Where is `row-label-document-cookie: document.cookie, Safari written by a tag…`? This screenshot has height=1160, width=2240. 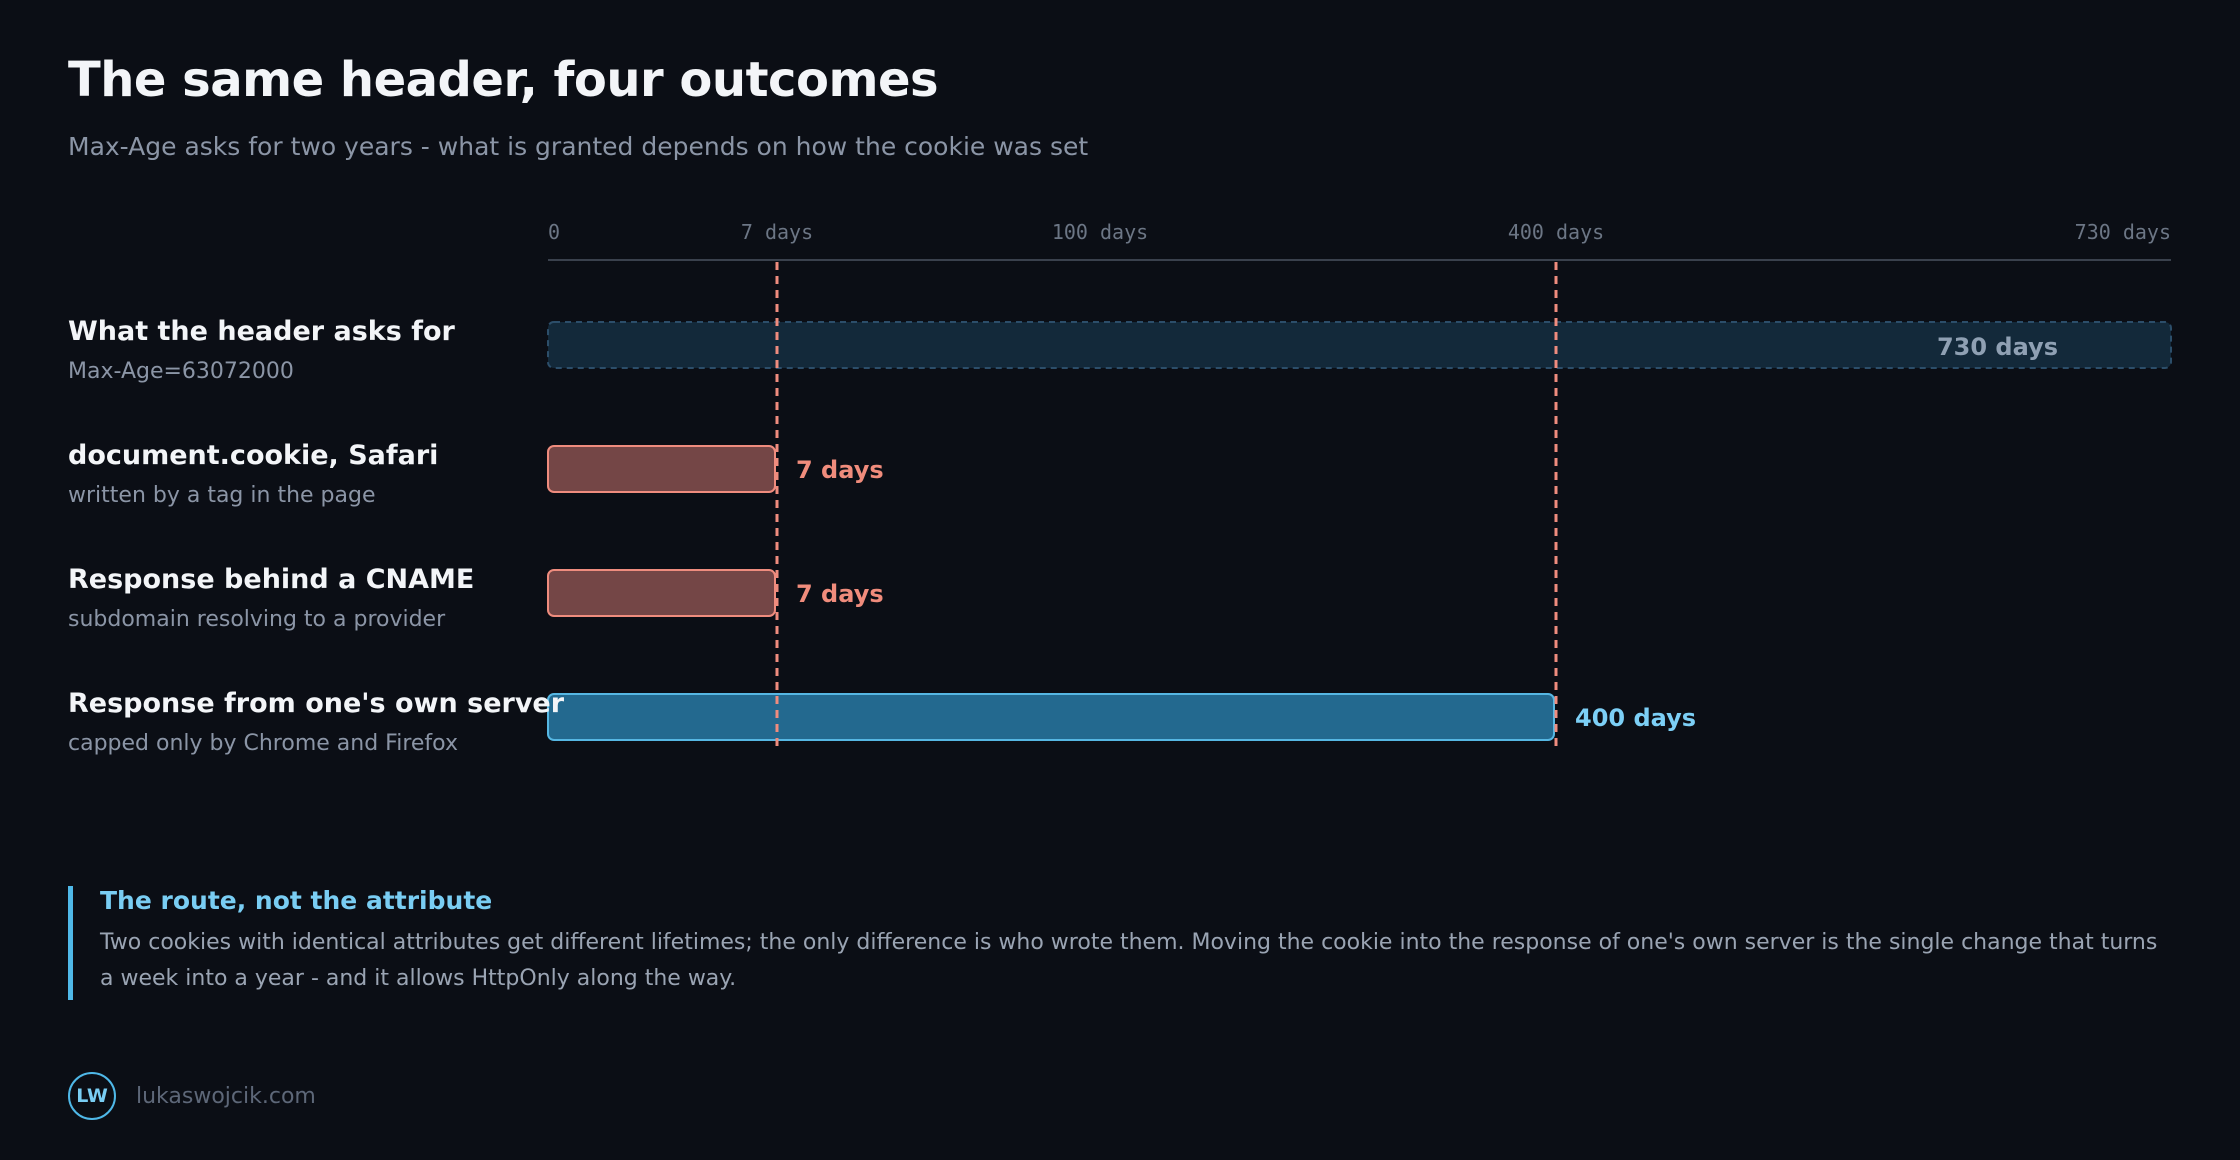 row-label-document-cookie: document.cookie, Safari written by a tag… is located at coordinates (298, 474).